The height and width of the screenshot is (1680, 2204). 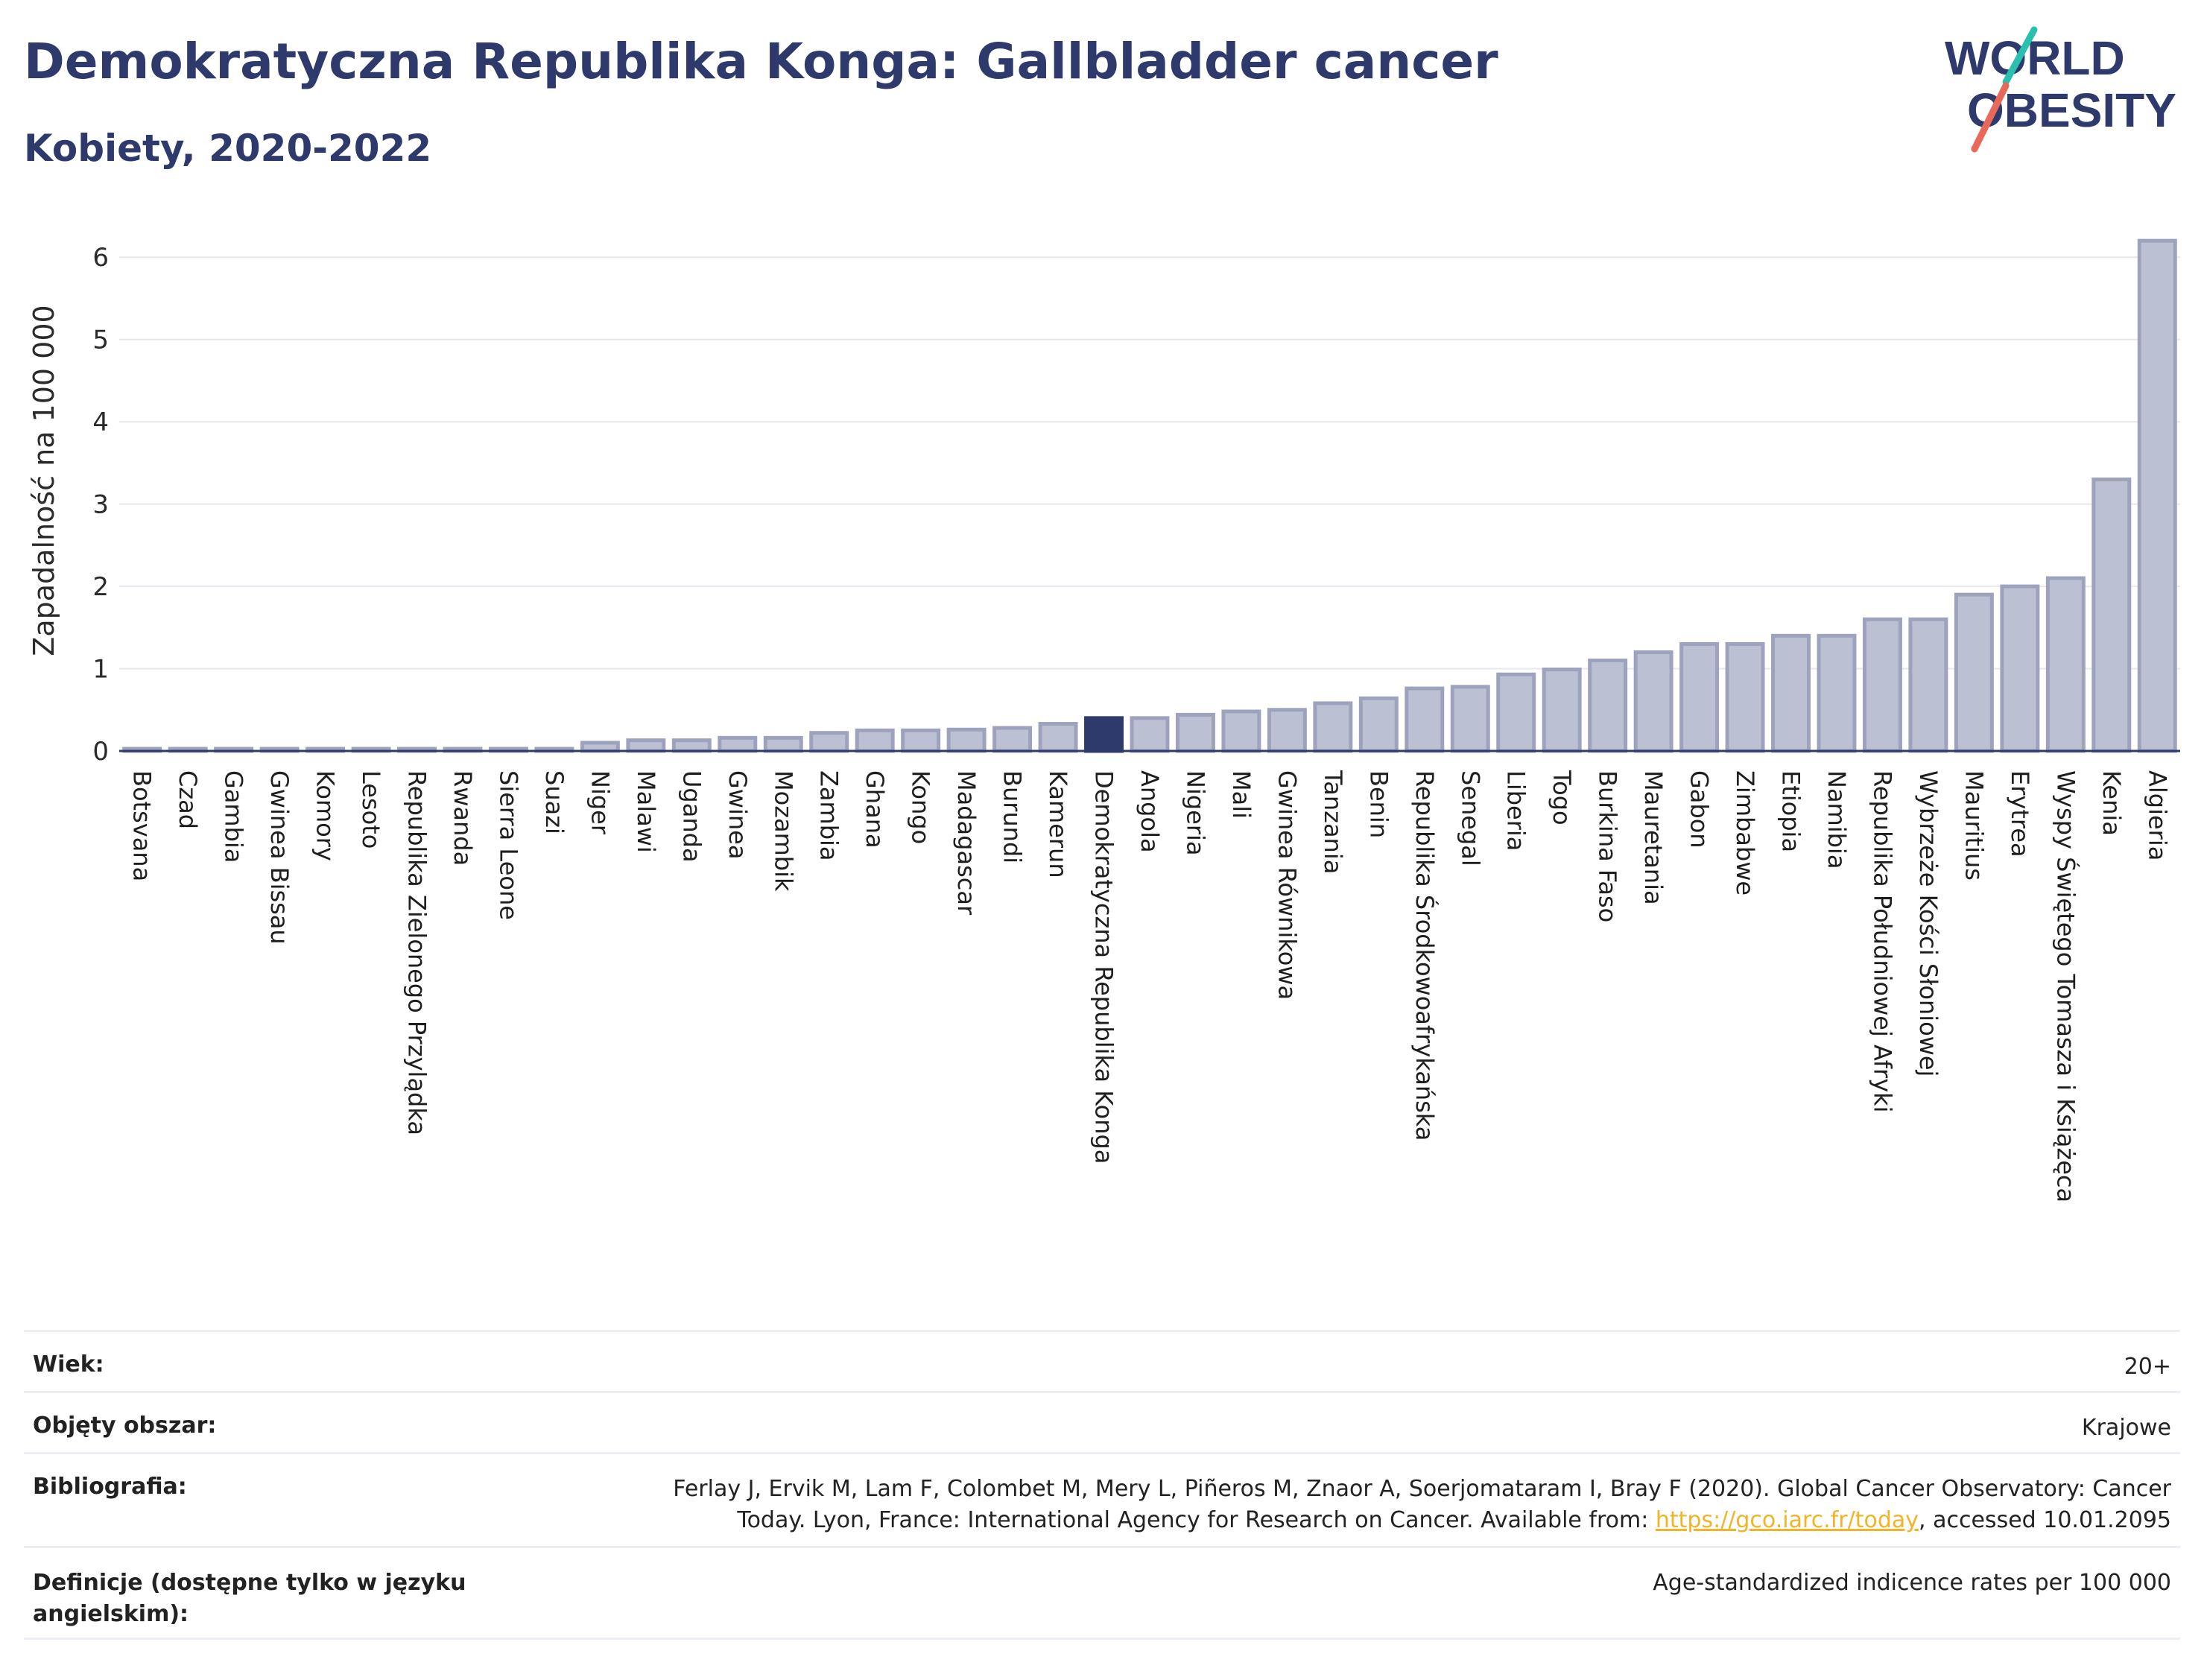 I want to click on y-tick-labels: 0 1 2 3 4 5 6, so click(x=100, y=505).